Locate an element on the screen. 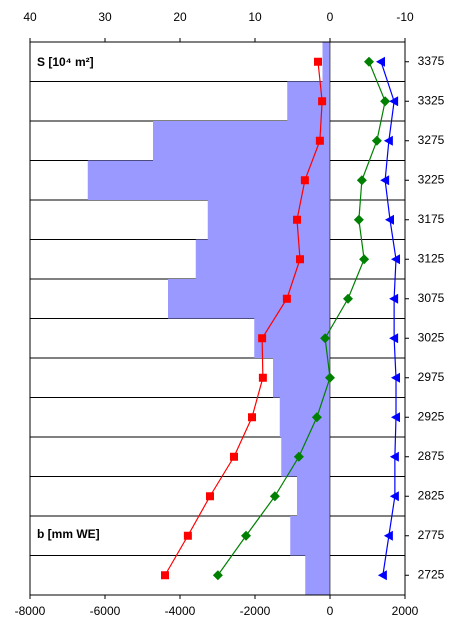 This screenshot has height=624, width=453. y-tick-label: 3175 is located at coordinates (431, 219).